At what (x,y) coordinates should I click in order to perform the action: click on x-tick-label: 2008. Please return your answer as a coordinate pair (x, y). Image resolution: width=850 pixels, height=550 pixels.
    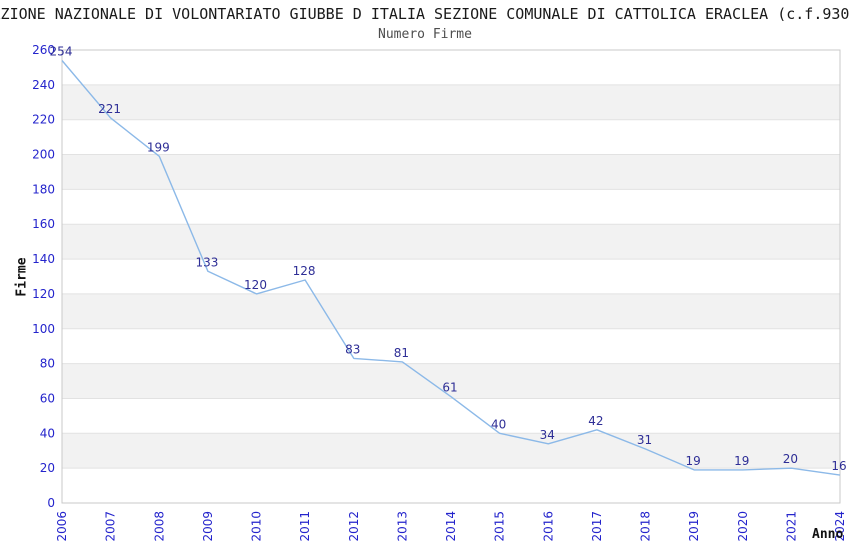
    Looking at the image, I should click on (159, 526).